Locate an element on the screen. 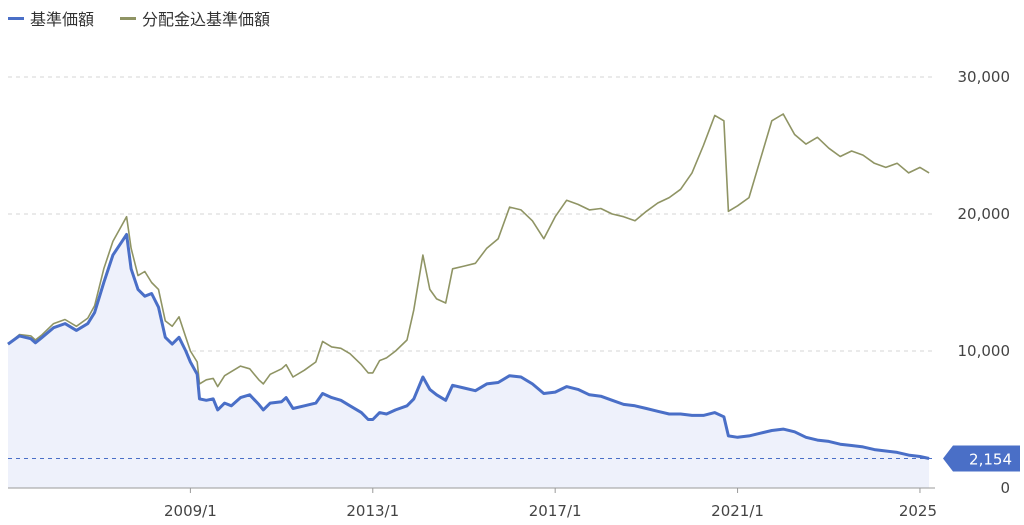 The height and width of the screenshot is (525, 1024). y-tick-label: 30,000 is located at coordinates (984, 77).